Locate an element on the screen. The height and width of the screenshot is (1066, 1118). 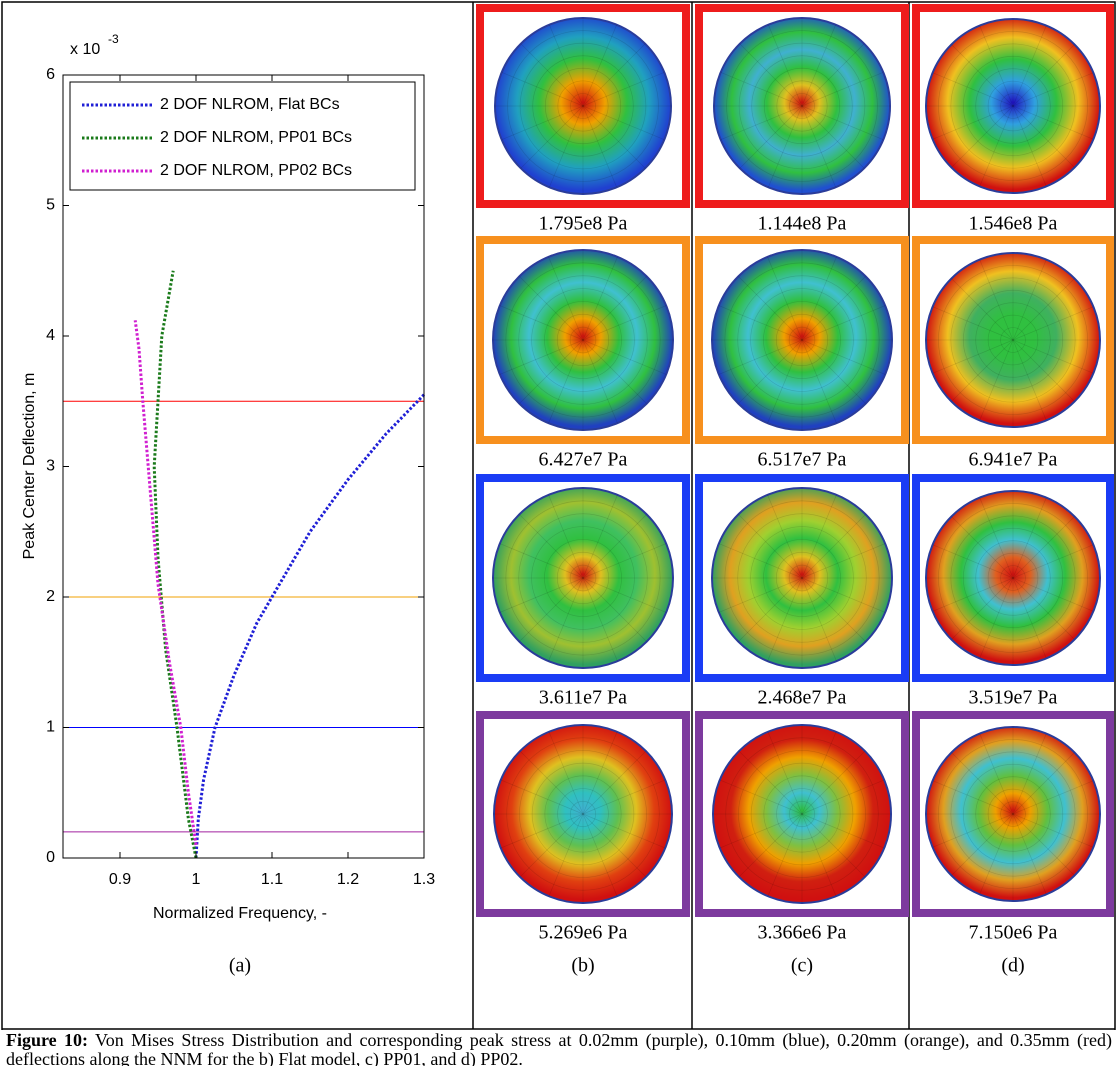
x-tick-label: 1.3 is located at coordinates (424, 879).